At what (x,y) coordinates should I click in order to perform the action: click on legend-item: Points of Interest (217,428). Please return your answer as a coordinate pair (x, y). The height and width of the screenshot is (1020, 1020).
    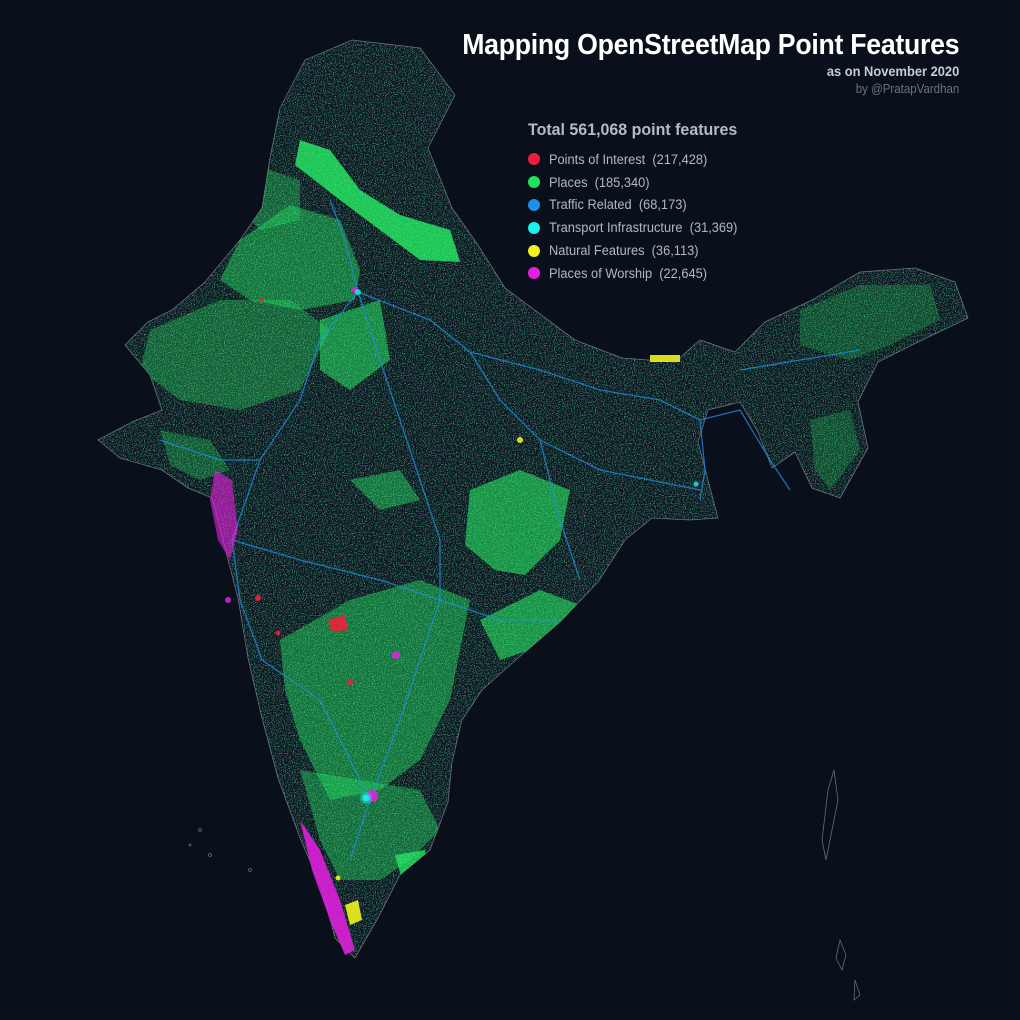
    Looking at the image, I should click on (639, 159).